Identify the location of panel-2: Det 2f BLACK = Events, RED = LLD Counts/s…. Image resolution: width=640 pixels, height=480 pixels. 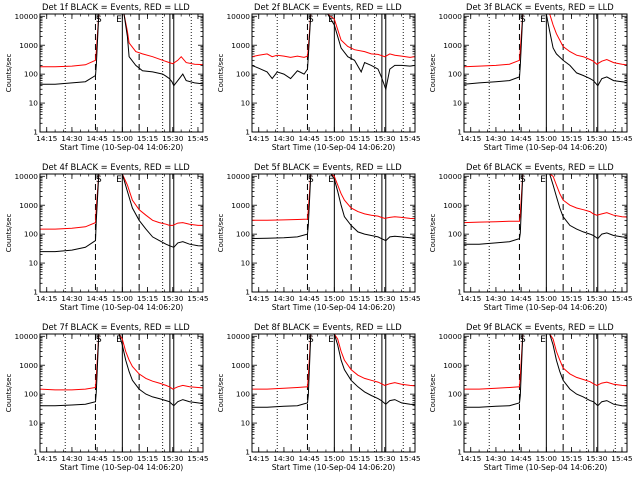
(319, 77).